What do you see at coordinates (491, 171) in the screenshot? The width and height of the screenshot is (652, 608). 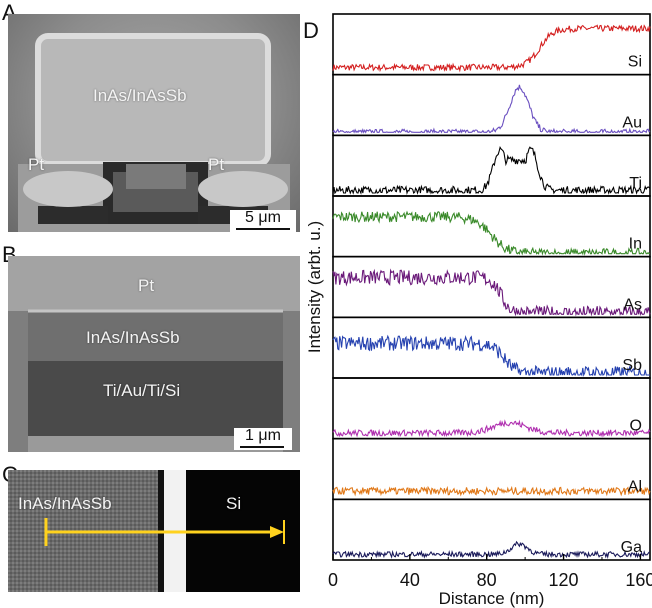 I see `series-line-ti` at bounding box center [491, 171].